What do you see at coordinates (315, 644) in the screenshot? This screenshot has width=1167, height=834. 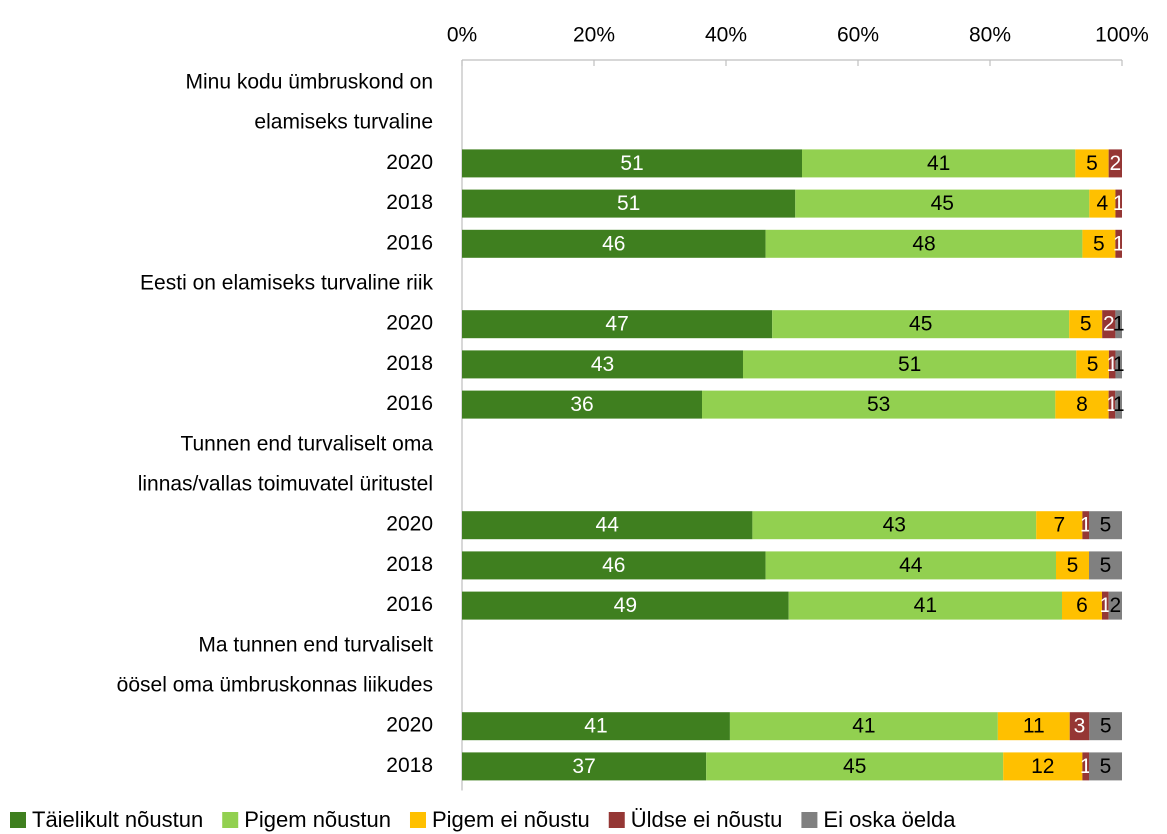 I see `group-title: Ma tunnen end turvaliselt` at bounding box center [315, 644].